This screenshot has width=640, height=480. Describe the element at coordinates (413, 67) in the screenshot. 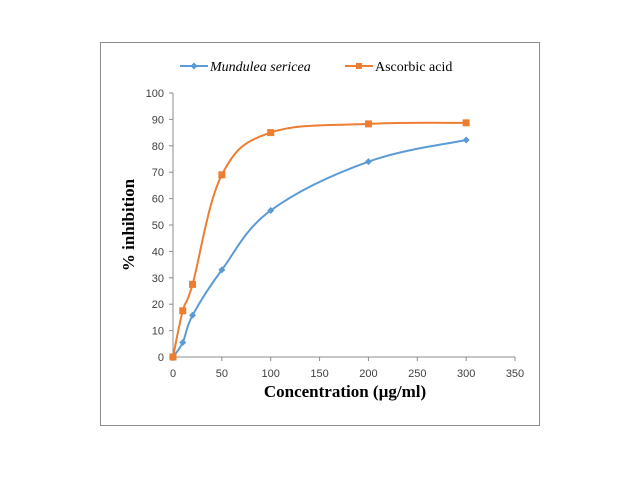

I see `legend-label-ascorbic: Ascorbic acid` at that location.